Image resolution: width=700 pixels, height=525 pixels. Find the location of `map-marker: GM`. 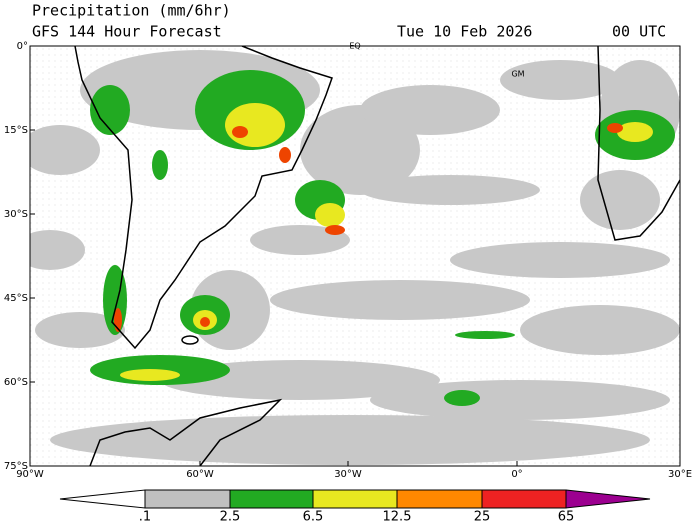

map-marker: GM is located at coordinates (517, 74).